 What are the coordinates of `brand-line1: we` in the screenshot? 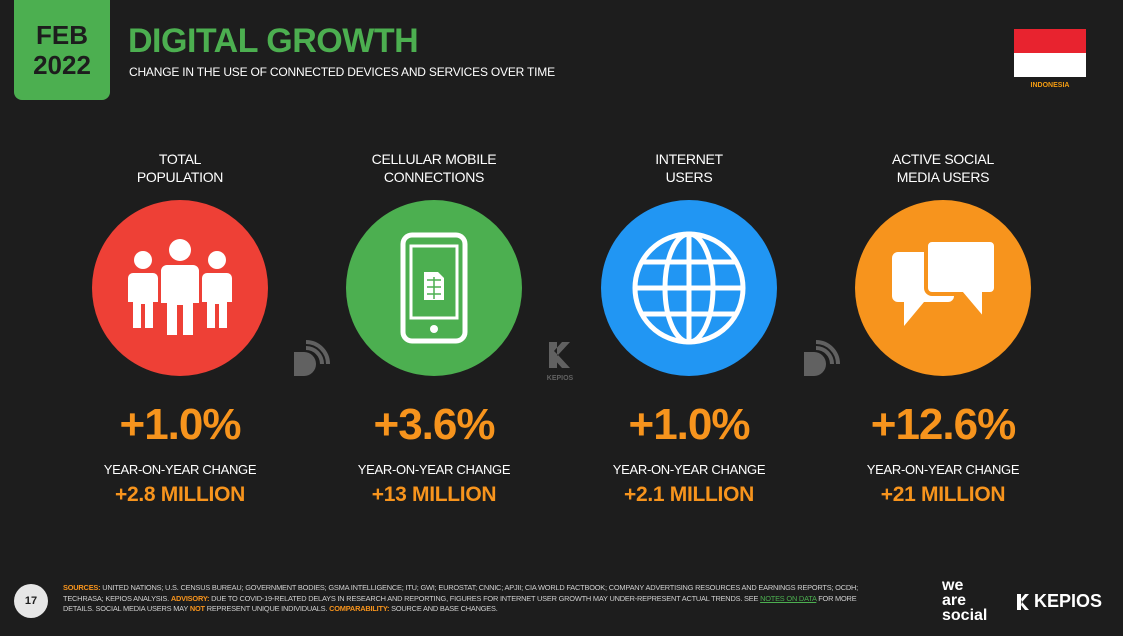 It's located at (953, 585).